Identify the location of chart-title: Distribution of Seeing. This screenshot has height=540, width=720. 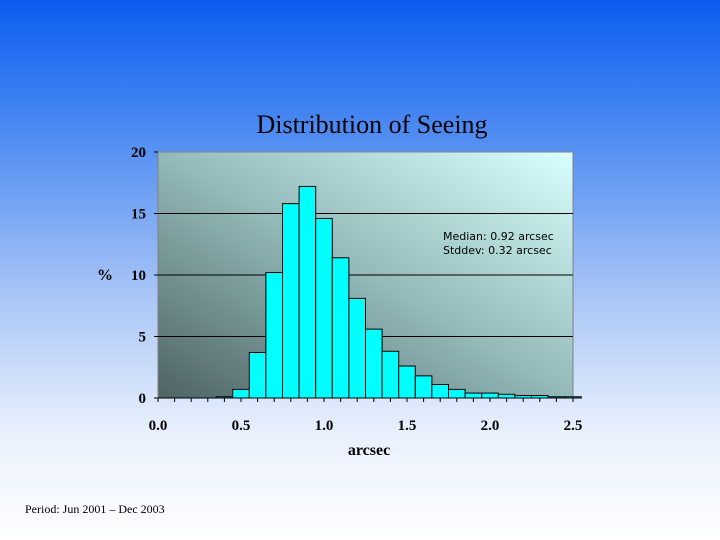
(371, 124).